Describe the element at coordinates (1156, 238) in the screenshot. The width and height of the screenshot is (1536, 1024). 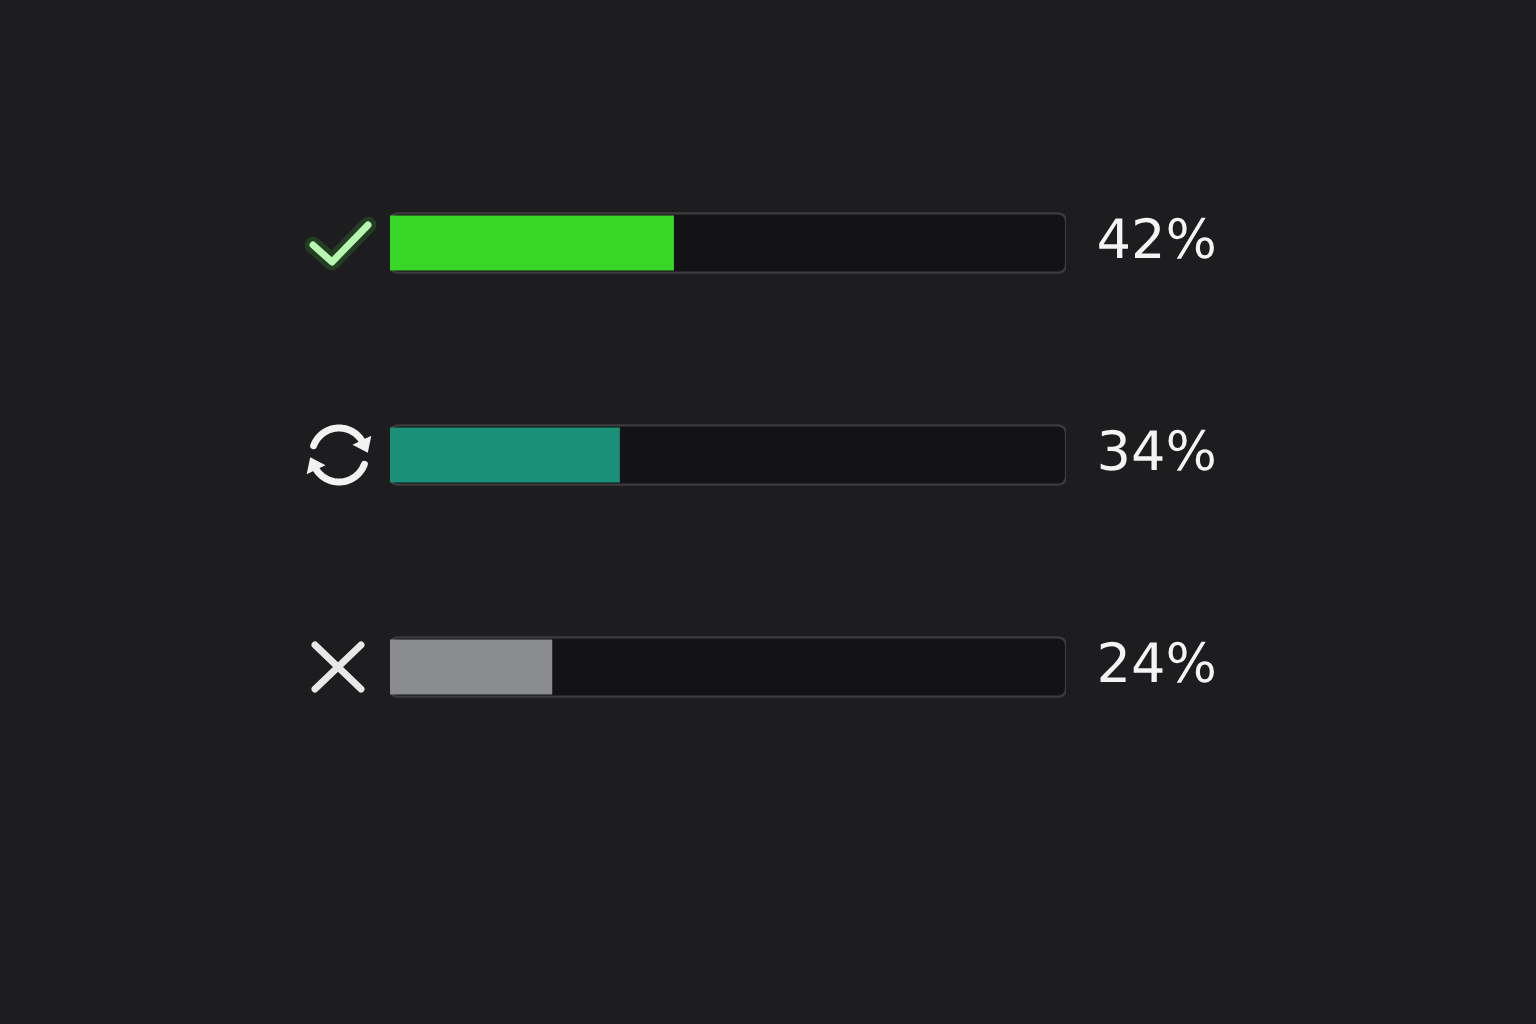
I see `data-label: 42%` at that location.